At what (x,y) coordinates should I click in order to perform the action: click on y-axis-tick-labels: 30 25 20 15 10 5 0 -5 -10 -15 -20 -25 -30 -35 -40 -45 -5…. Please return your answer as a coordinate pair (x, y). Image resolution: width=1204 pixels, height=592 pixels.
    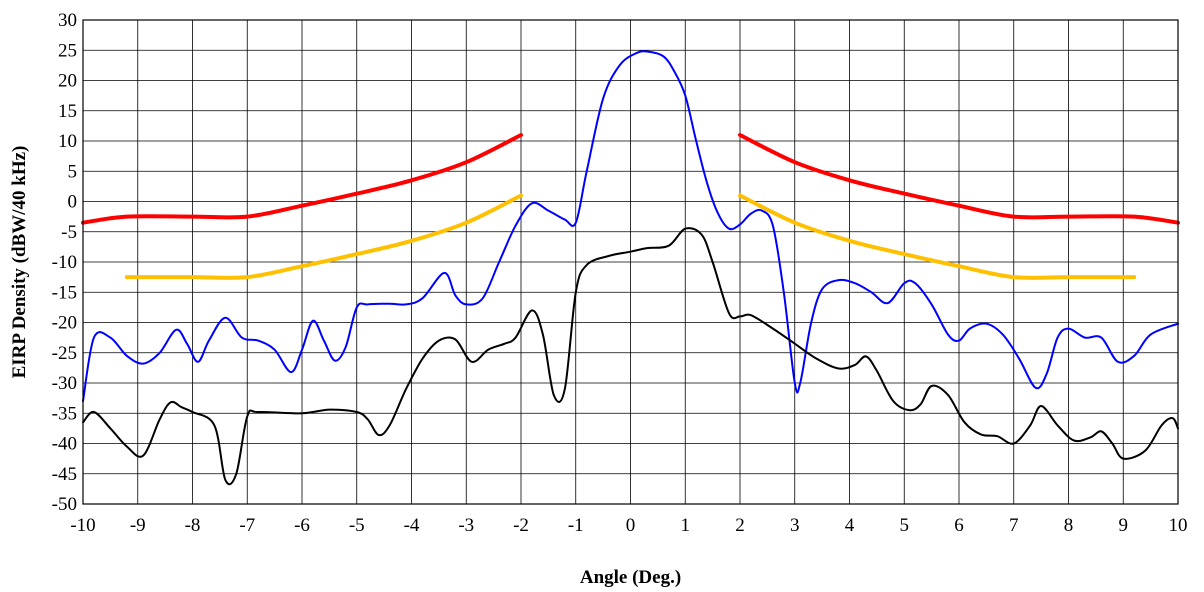
    Looking at the image, I should click on (64, 262).